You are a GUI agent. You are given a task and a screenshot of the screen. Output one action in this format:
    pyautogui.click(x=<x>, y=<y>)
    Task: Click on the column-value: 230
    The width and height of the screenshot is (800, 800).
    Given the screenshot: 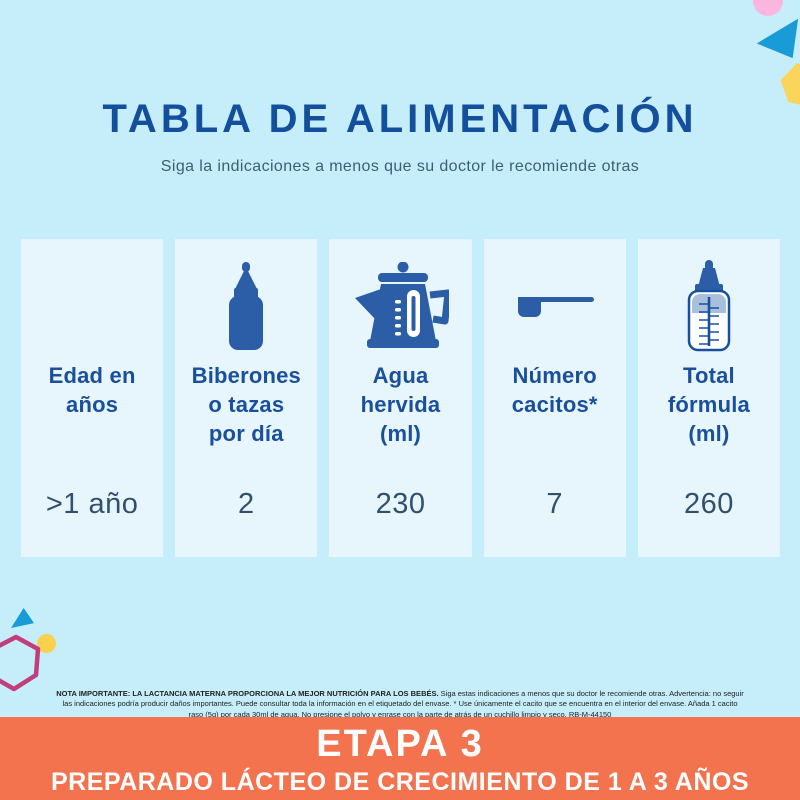 What is the action you would take?
    pyautogui.click(x=400, y=504)
    